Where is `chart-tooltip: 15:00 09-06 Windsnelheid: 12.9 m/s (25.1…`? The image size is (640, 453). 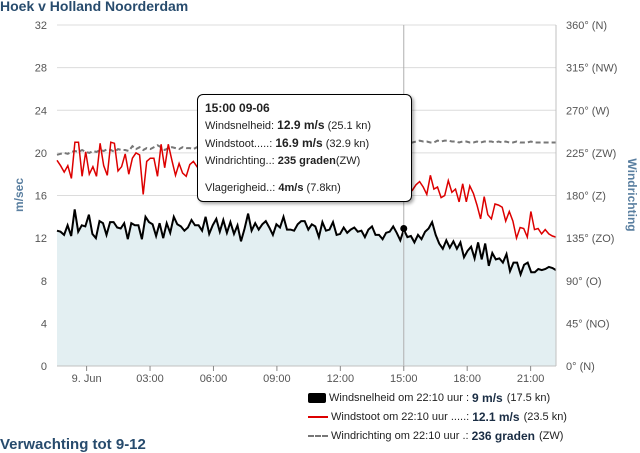 chart-tooltip: 15:00 09-06 Windsnelheid: 12.9 m/s (25.1… is located at coordinates (304, 148).